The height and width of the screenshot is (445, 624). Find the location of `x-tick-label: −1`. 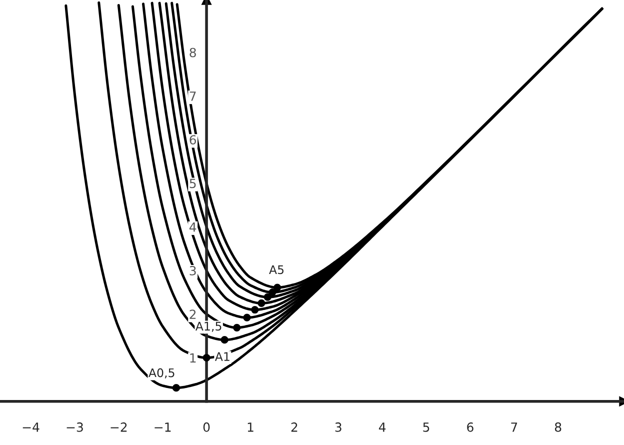

x-tick-label: −1 is located at coordinates (162, 427).